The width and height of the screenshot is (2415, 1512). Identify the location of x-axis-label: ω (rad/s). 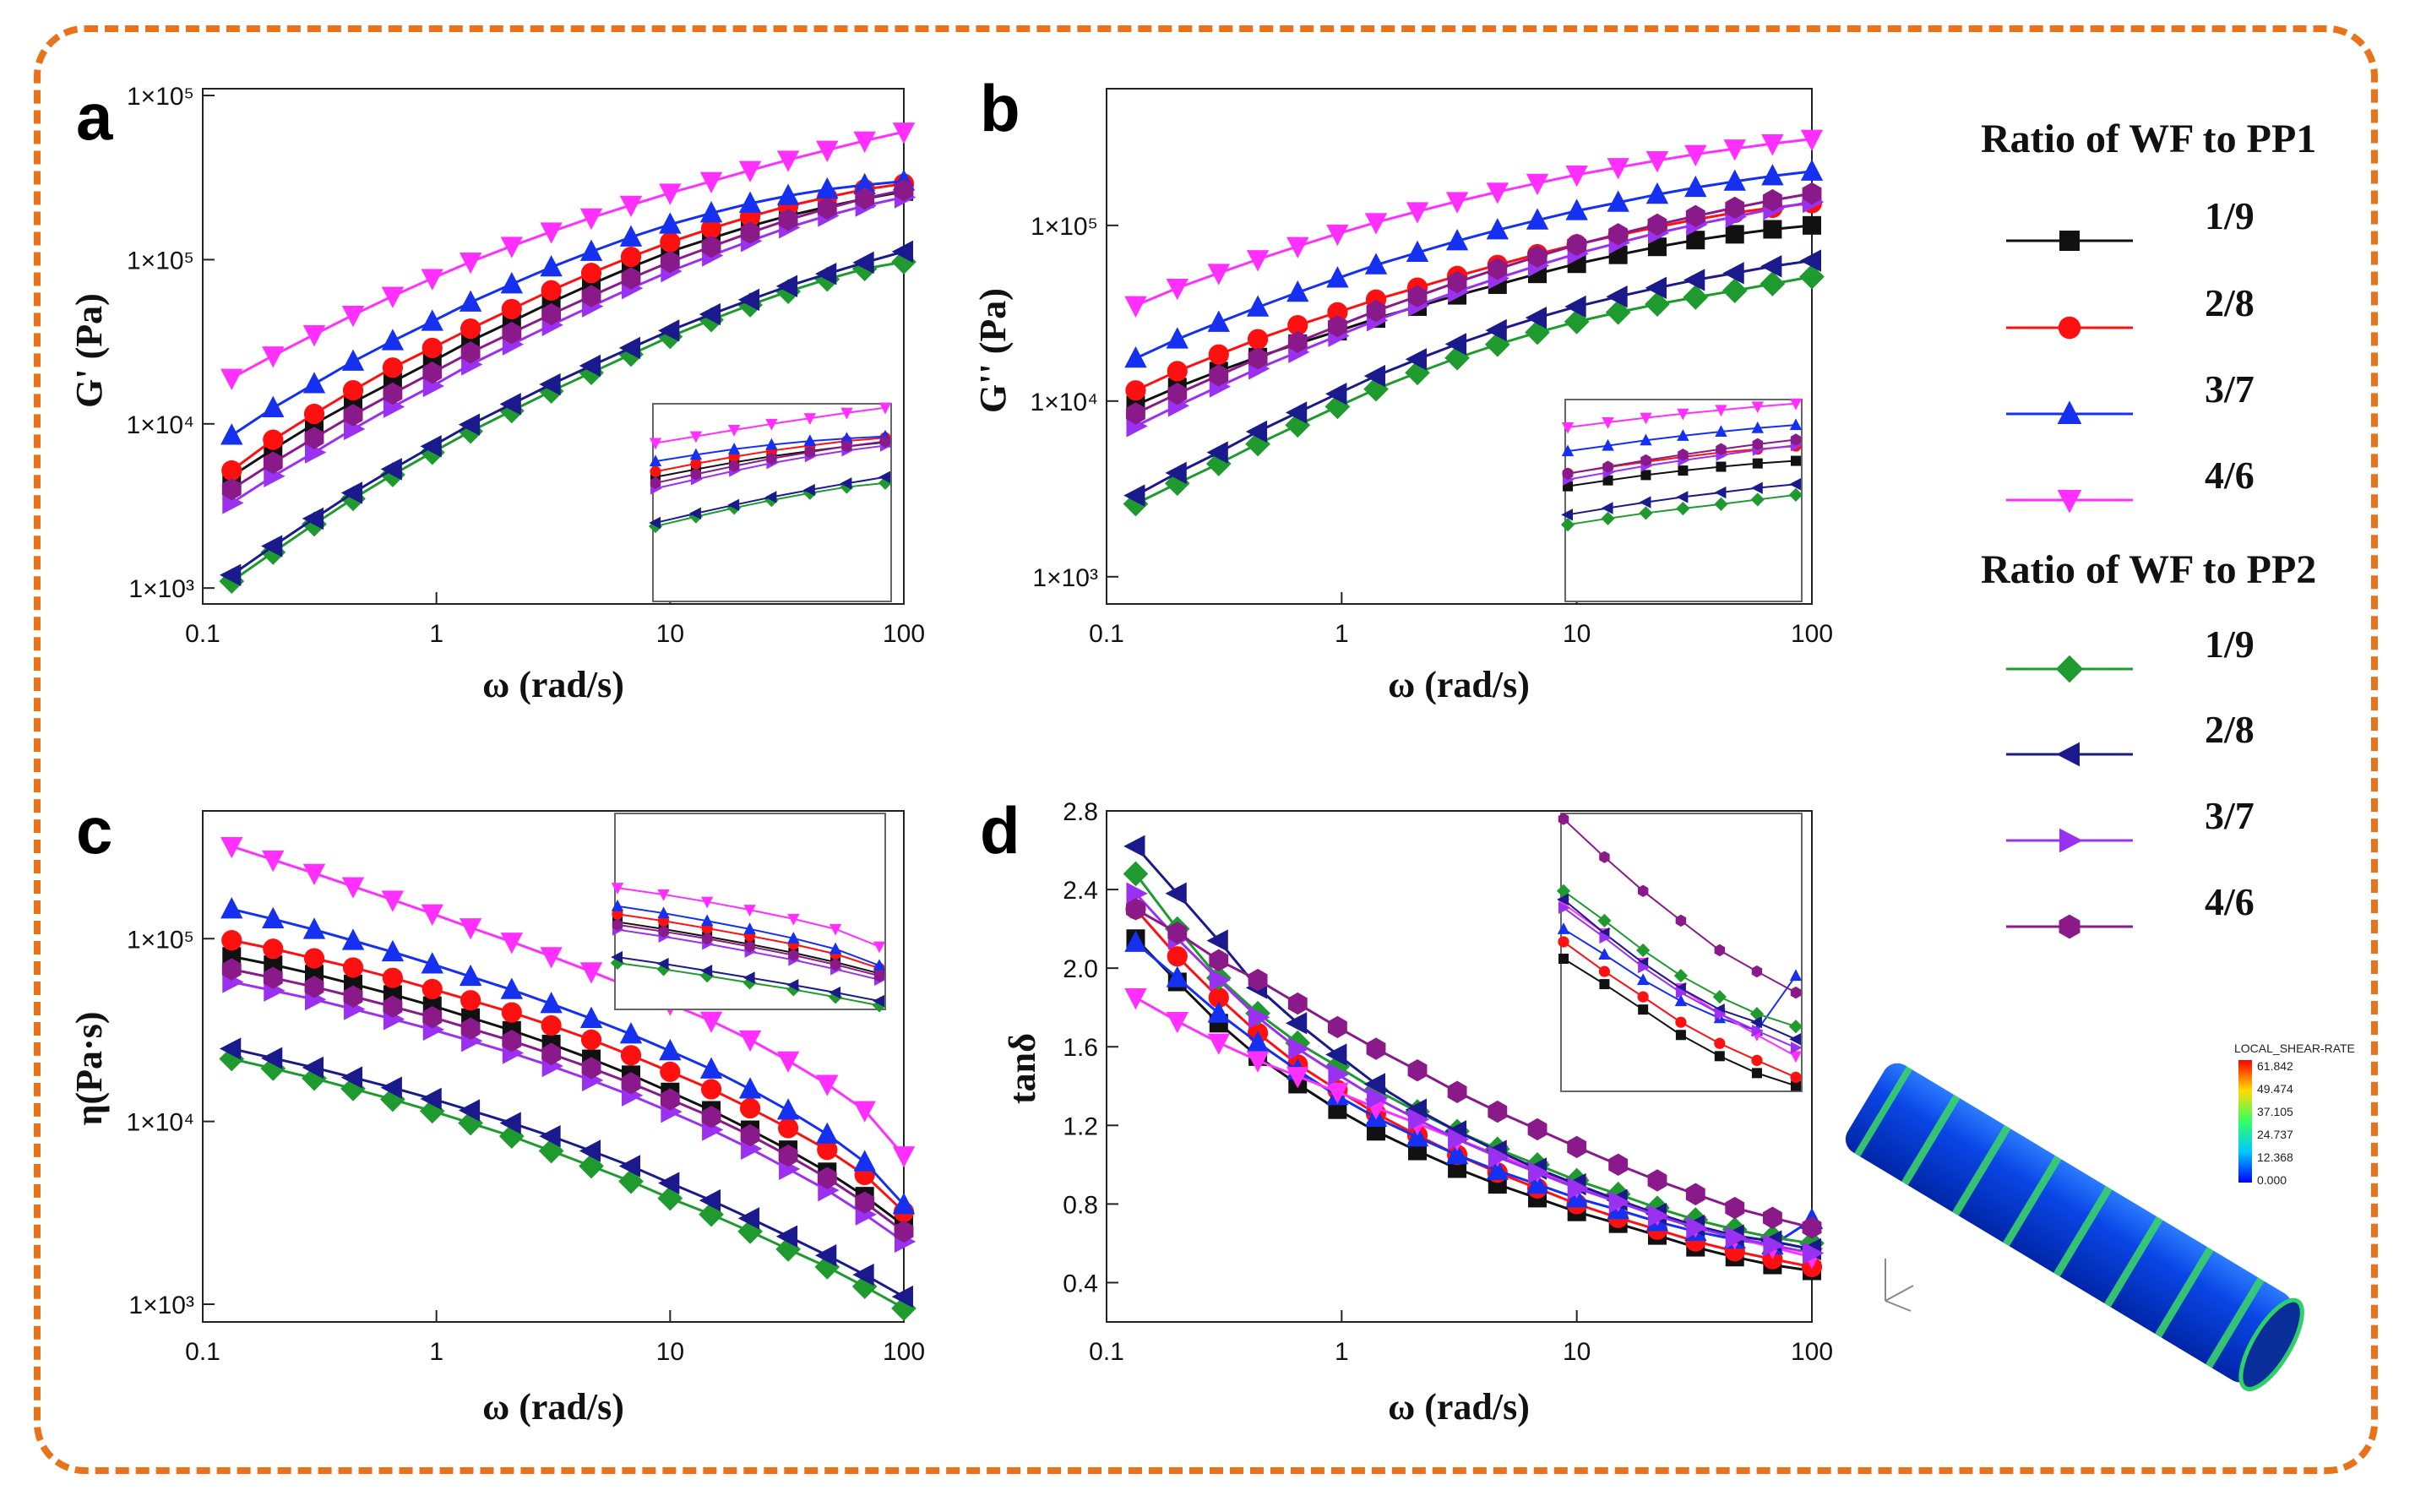
(553, 685).